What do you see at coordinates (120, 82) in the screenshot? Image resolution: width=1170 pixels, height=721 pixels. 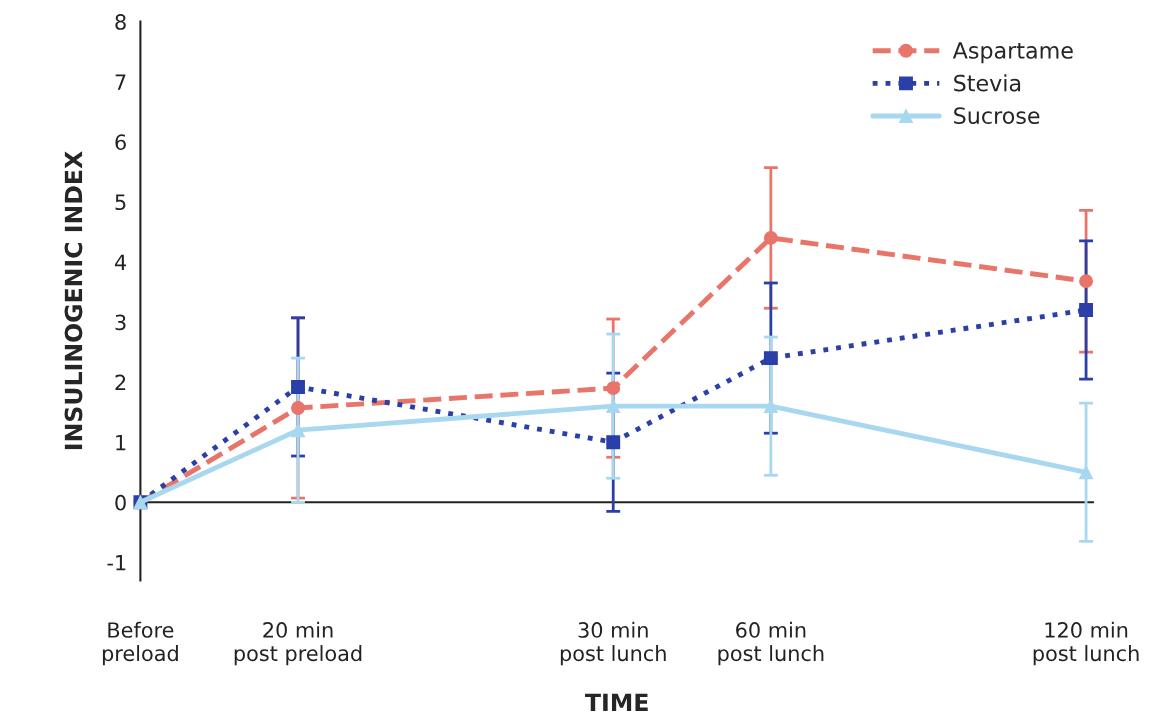 I see `y-tick-label: 7` at bounding box center [120, 82].